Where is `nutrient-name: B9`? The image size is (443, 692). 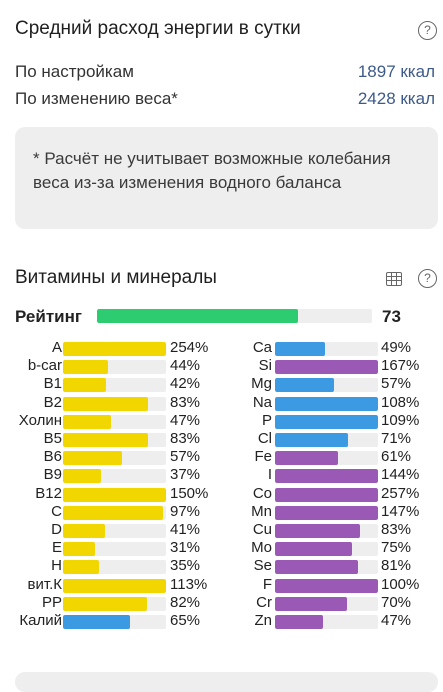
nutrient-name: B9 is located at coordinates (52, 475).